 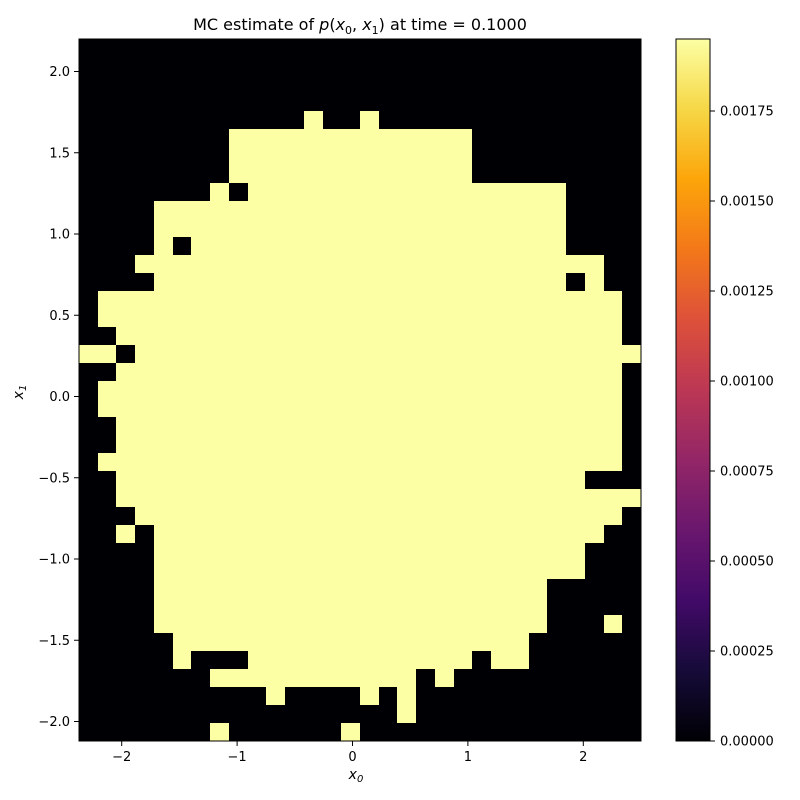 I want to click on y-tick-label: 2.0, so click(x=59, y=72).